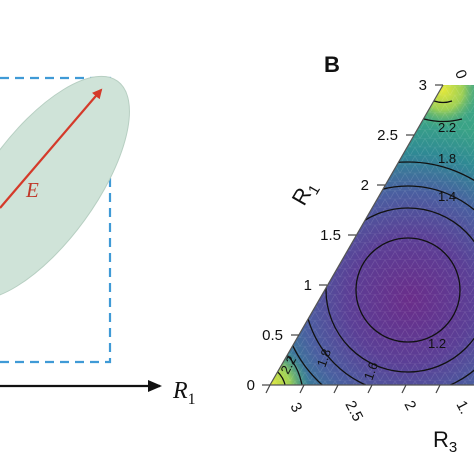 Image resolution: width=474 pixels, height=474 pixels. Describe the element at coordinates (295, 407) in the screenshot. I see `r3-tick-label: 3` at that location.